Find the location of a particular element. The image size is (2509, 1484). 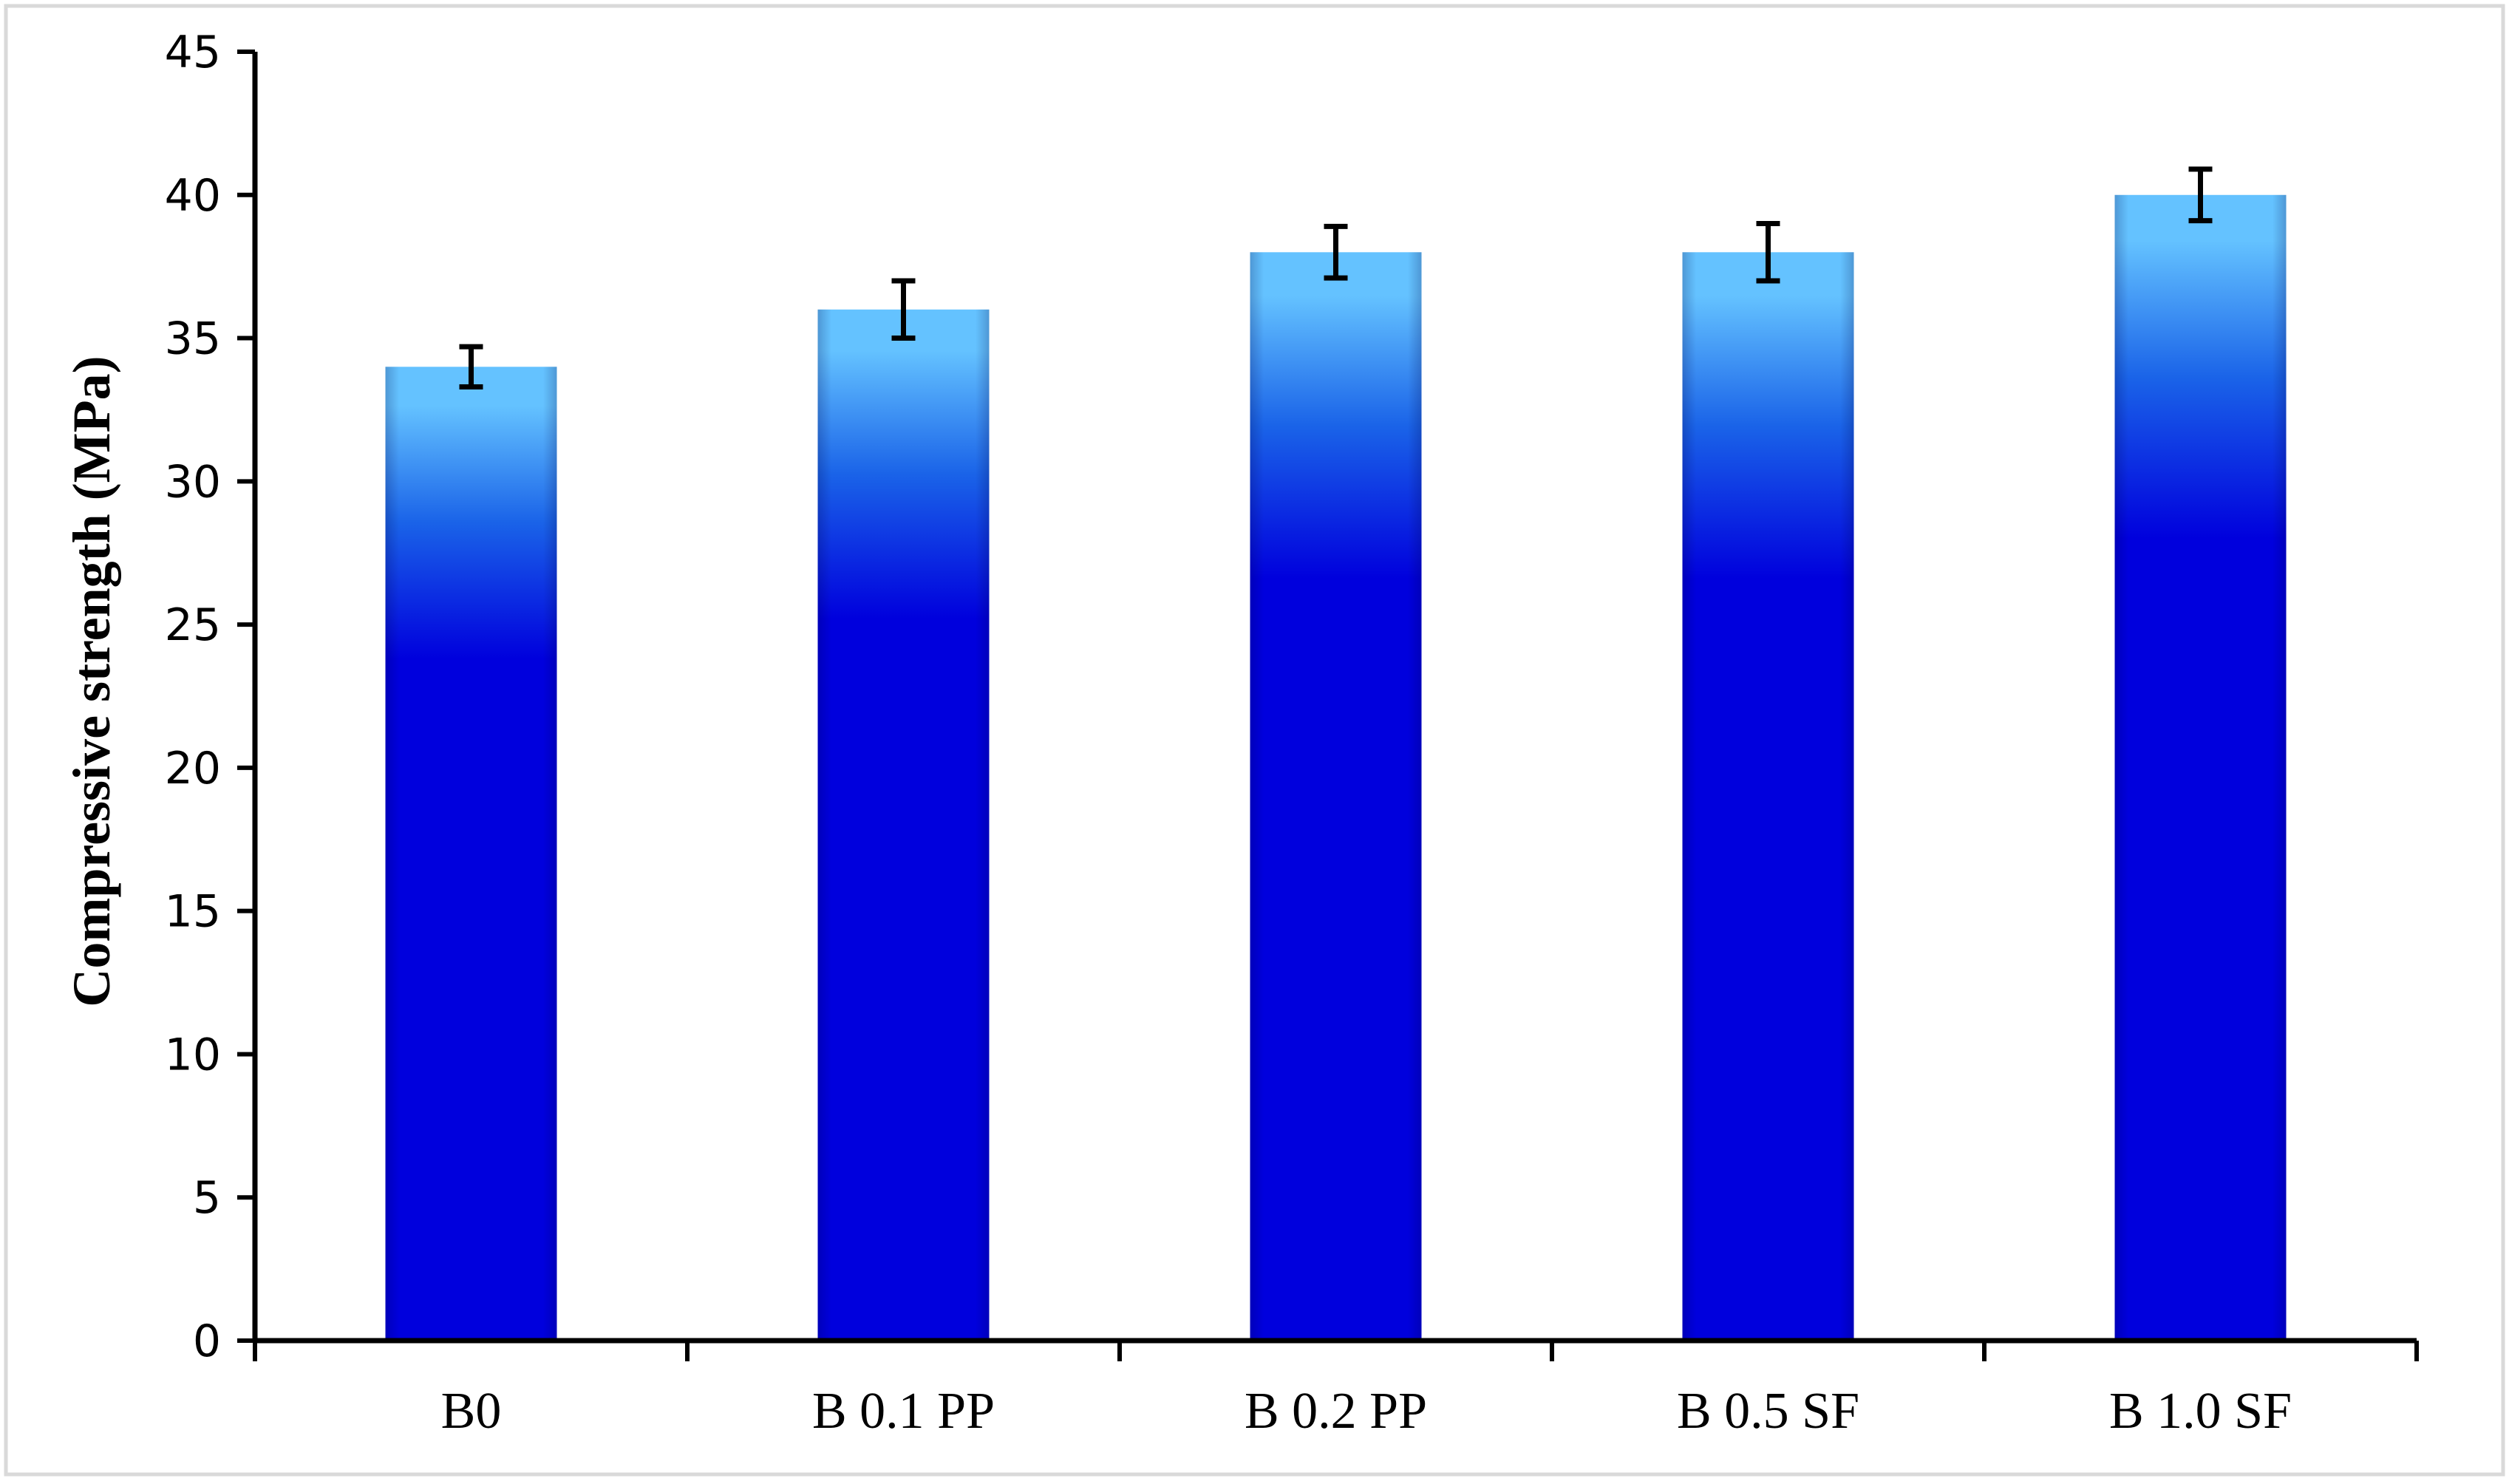

x-axis-ticks: B0 B 0.1 PP B 0.2 PP B 0.5 SF B 1.0 SF is located at coordinates (1336, 1390).